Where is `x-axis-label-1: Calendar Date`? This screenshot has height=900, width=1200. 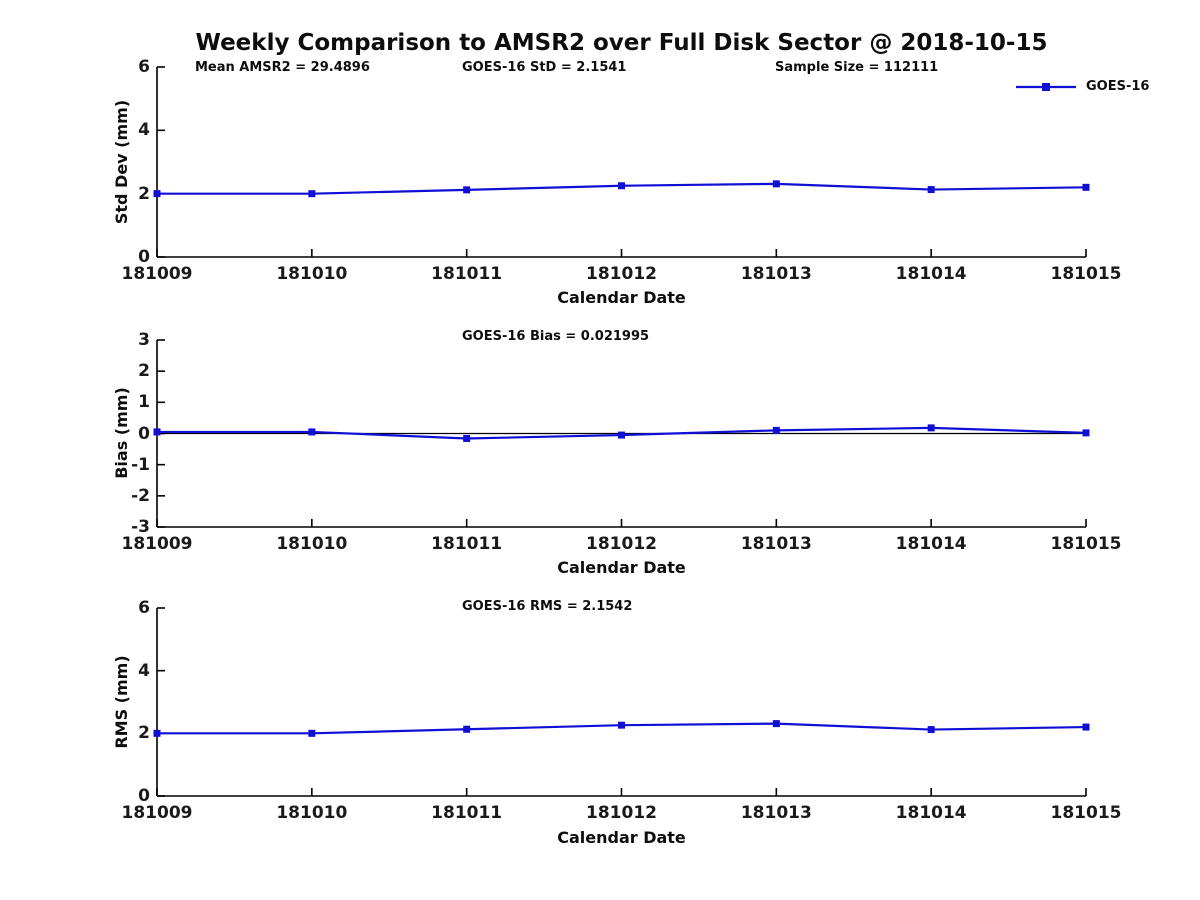 x-axis-label-1: Calendar Date is located at coordinates (621, 297).